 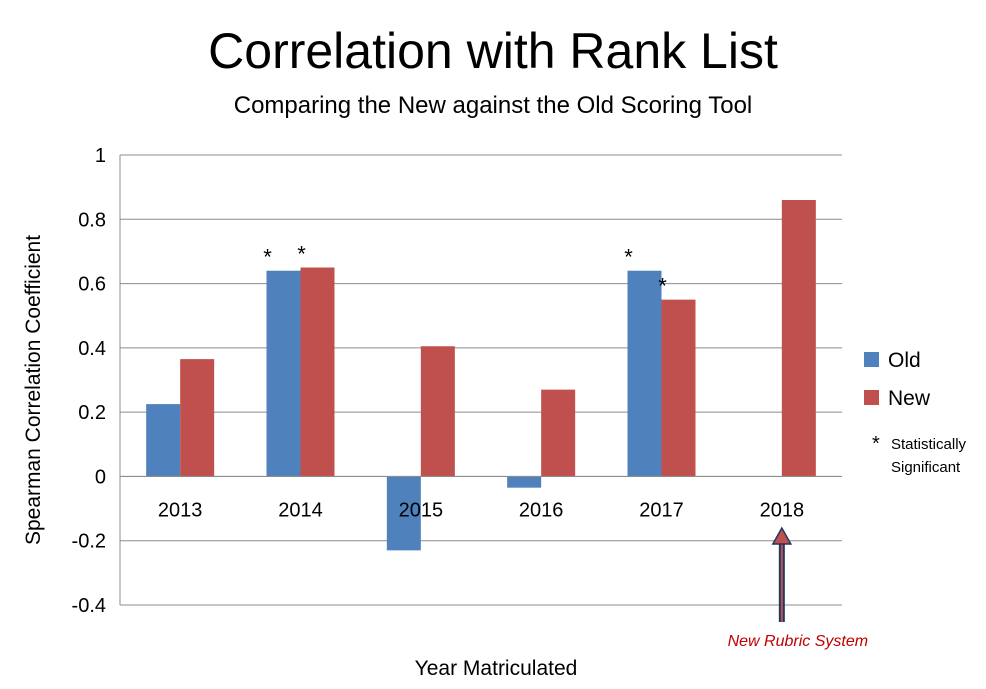 I want to click on y-tick-label: 0.2, so click(x=92, y=413).